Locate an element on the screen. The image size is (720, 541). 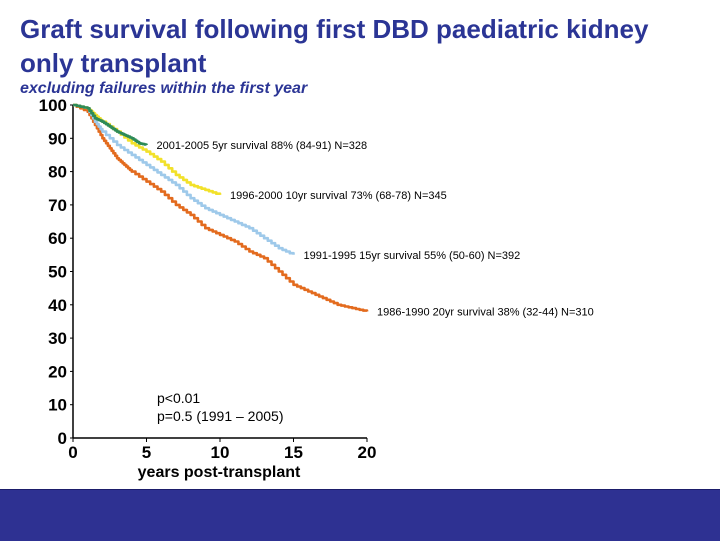
p-value-overall: p<0.01 is located at coordinates (178, 398).